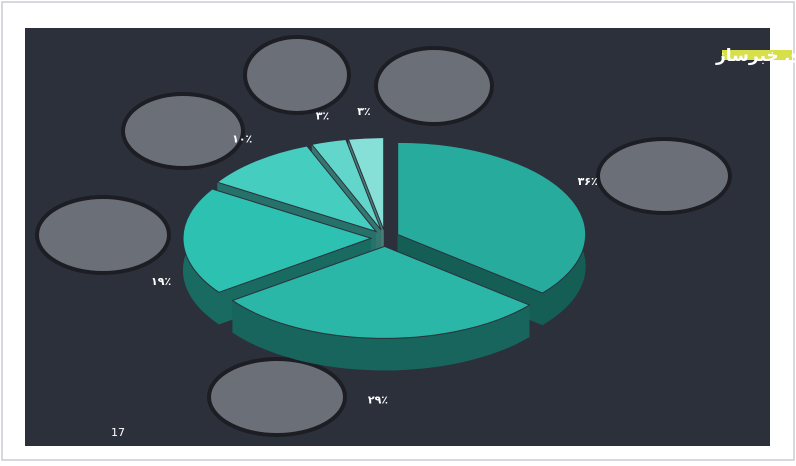  I want to click on value-label: ۱۹٪, so click(161, 281).